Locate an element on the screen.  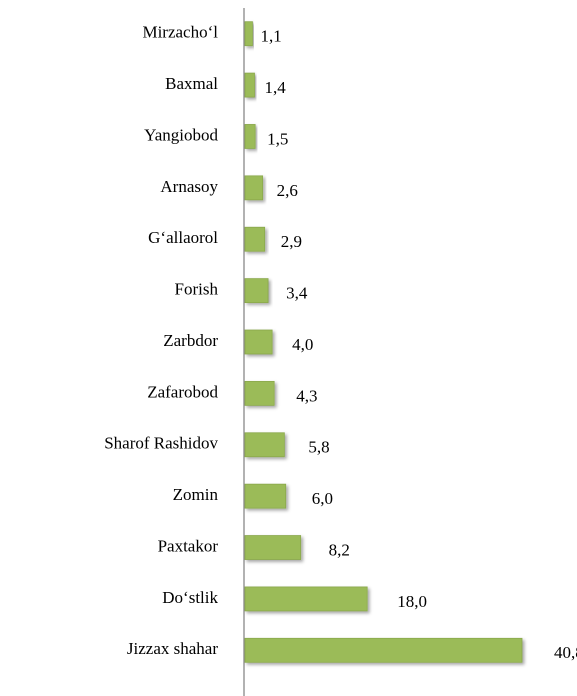
value-label: 4,3 is located at coordinates (306, 395).